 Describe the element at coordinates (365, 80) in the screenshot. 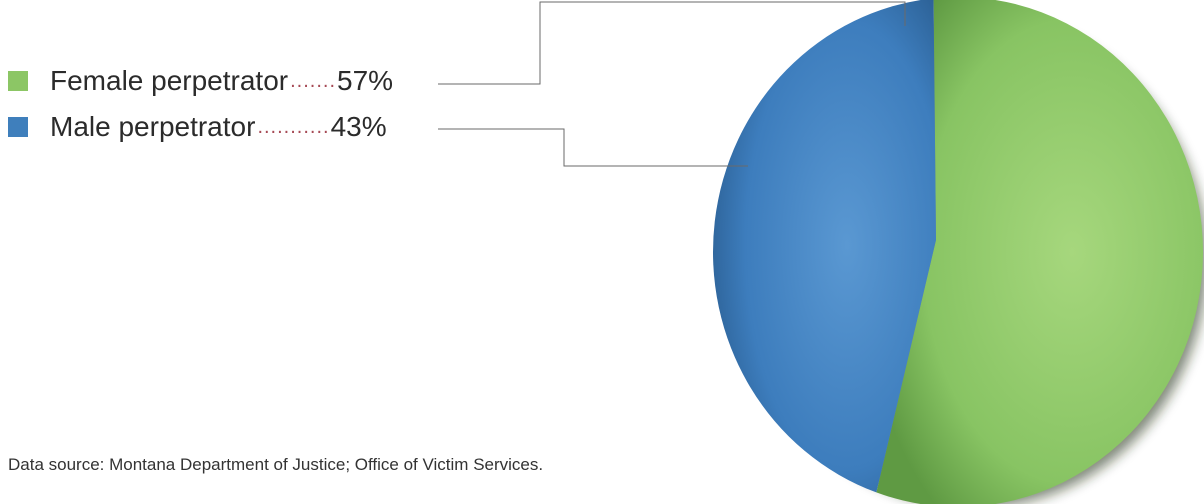

I see `legend-value-female: 57%` at that location.